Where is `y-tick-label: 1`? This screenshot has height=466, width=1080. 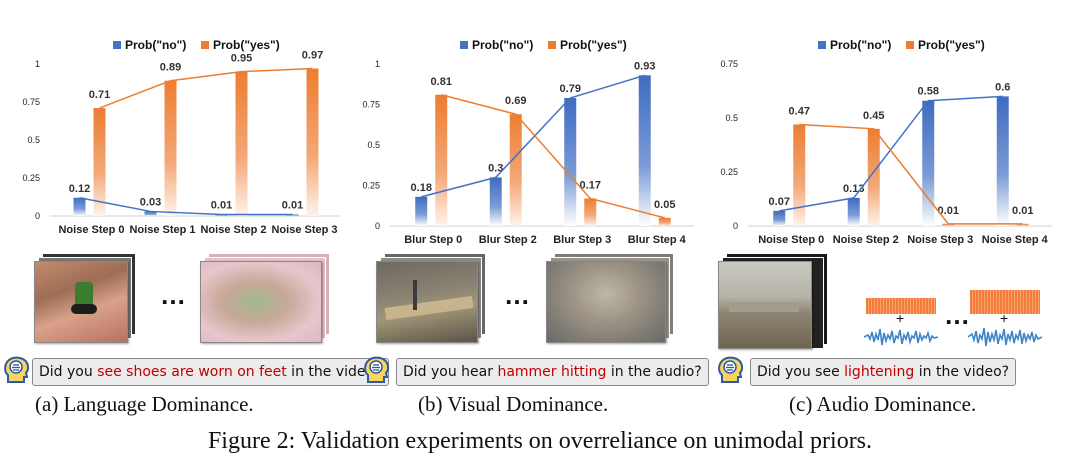 y-tick-label: 1 is located at coordinates (37, 64).